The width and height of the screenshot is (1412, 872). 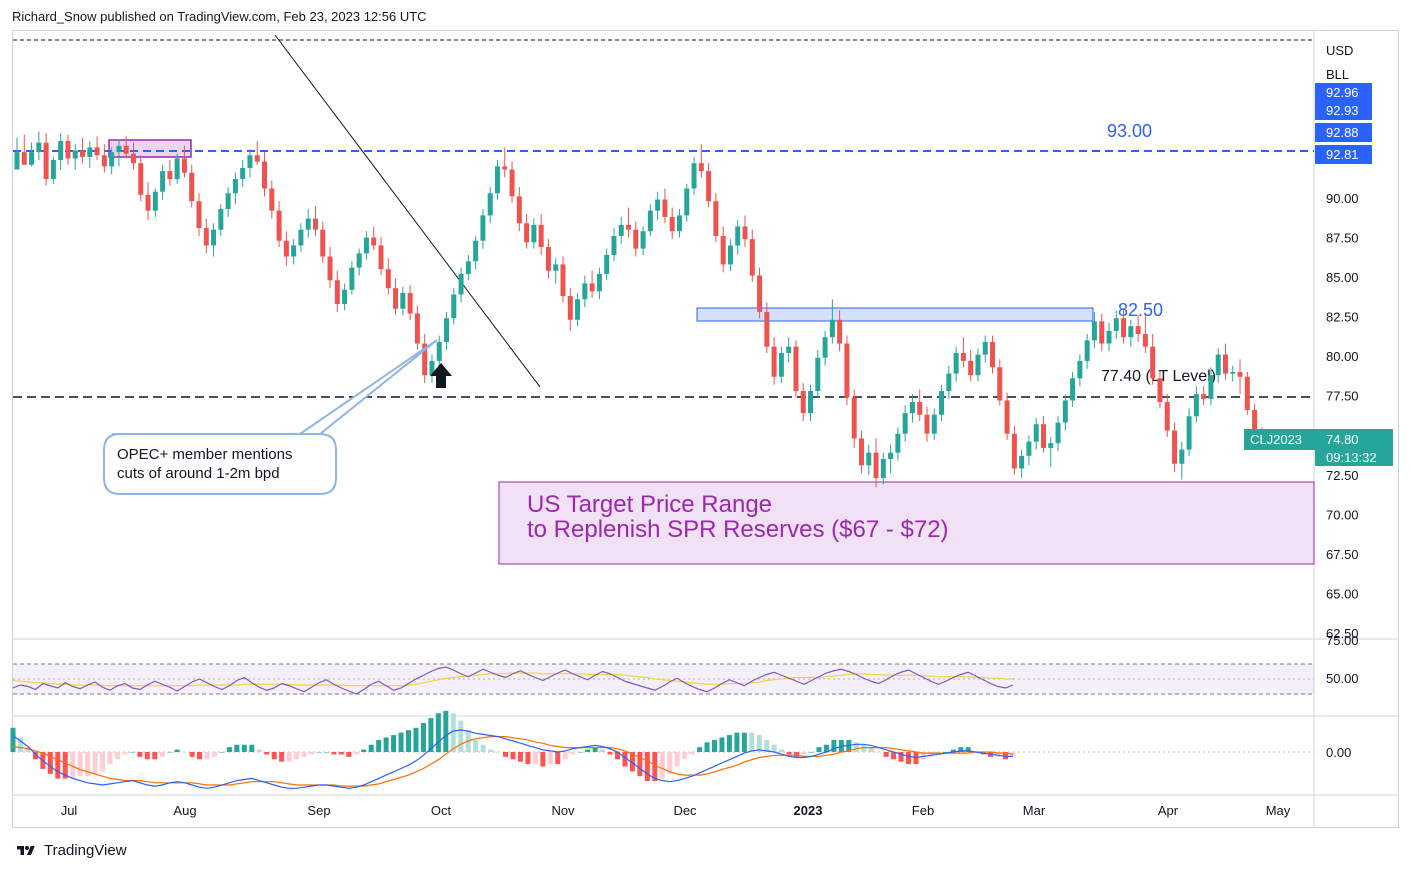 I want to click on last-price-label: 74.80, so click(x=1342, y=439).